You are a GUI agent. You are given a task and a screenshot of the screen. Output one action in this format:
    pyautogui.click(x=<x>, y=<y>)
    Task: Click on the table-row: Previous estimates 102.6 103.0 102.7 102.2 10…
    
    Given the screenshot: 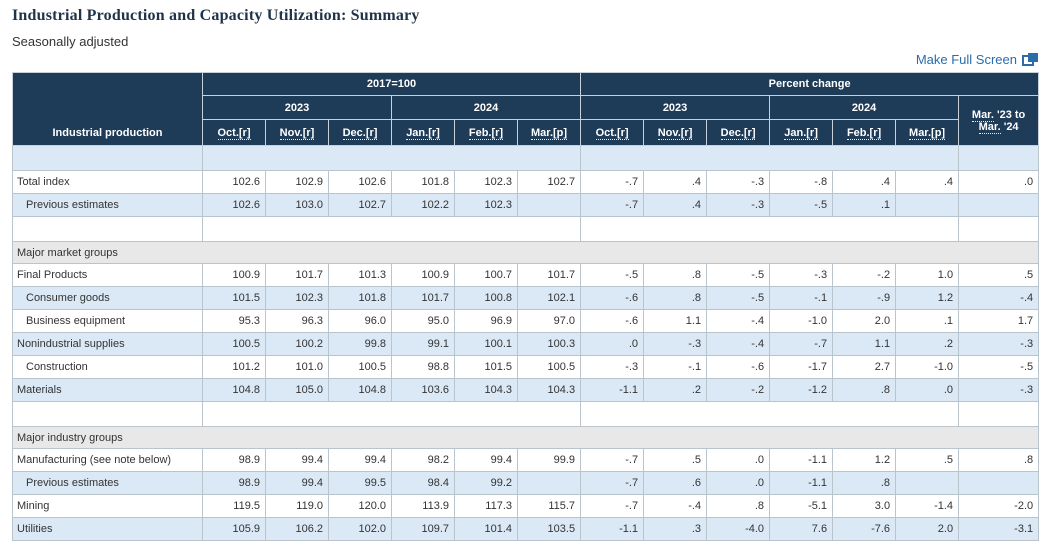 What is the action you would take?
    pyautogui.click(x=526, y=205)
    